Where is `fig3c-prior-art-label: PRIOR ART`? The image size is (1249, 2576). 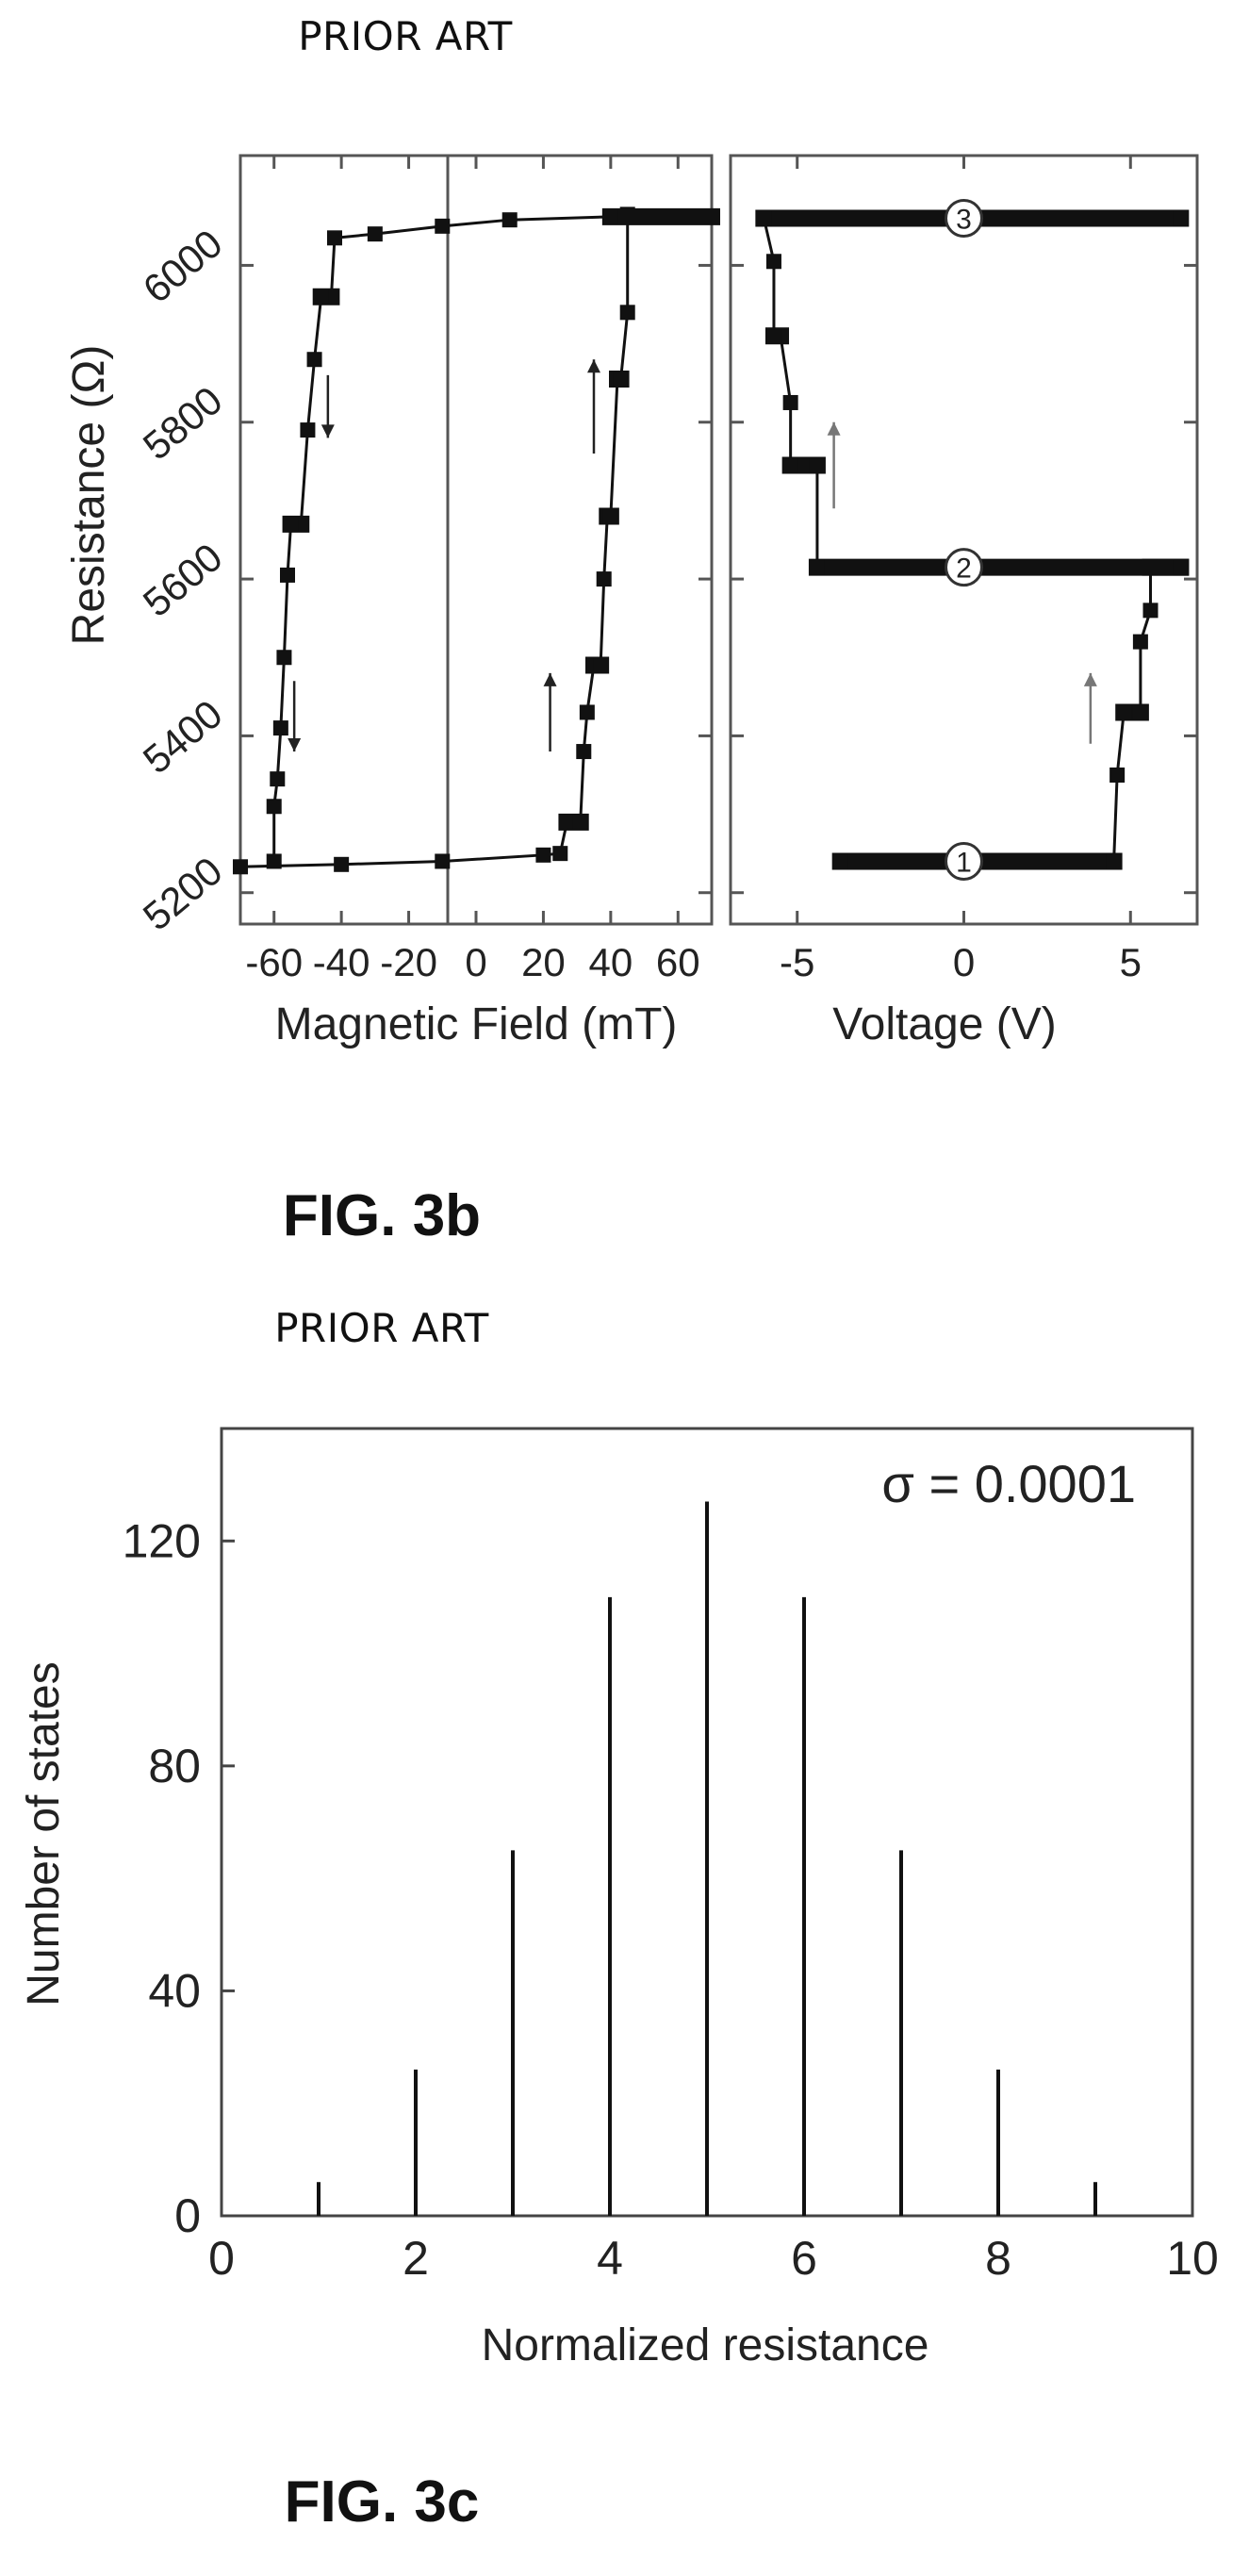
fig3c-prior-art-label: PRIOR ART is located at coordinates (382, 1328).